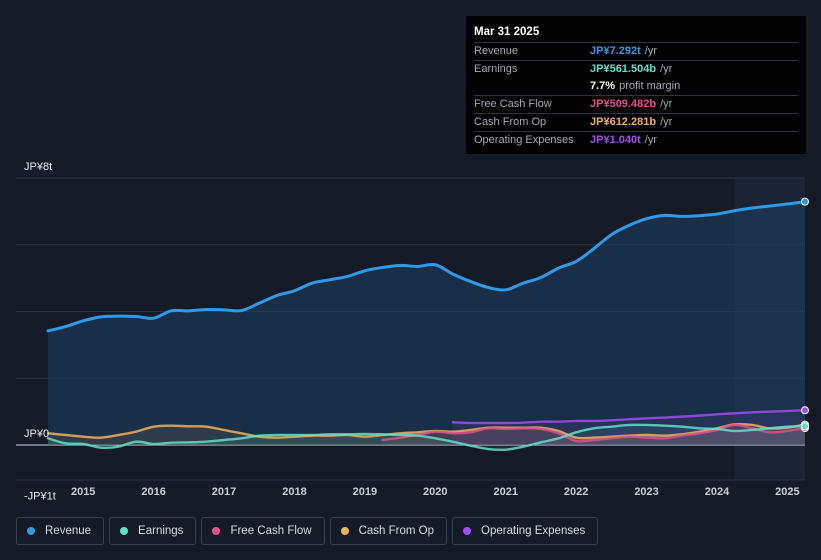 The height and width of the screenshot is (560, 821). I want to click on tooltip-date: Mar 31 2025, so click(507, 32).